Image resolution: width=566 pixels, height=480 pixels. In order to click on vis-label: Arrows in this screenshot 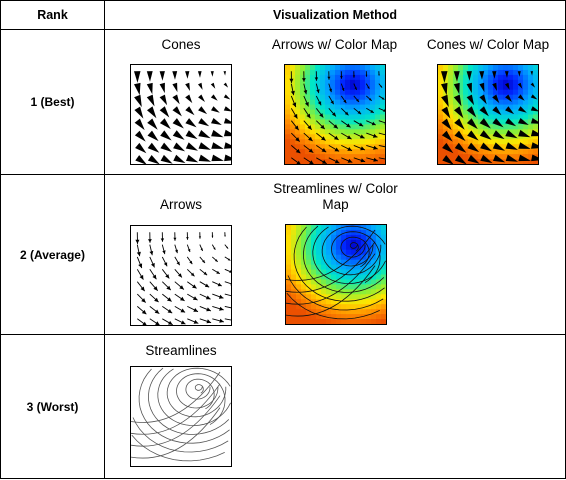, I will do `click(180, 204)`.